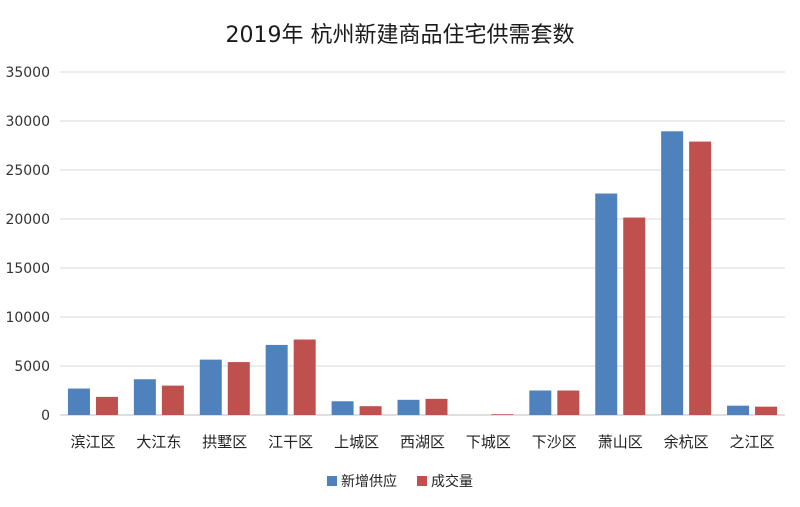  Describe the element at coordinates (400, 35) in the screenshot. I see `chart-title: 2019年 杭州新建商品住宅供需套数` at that location.